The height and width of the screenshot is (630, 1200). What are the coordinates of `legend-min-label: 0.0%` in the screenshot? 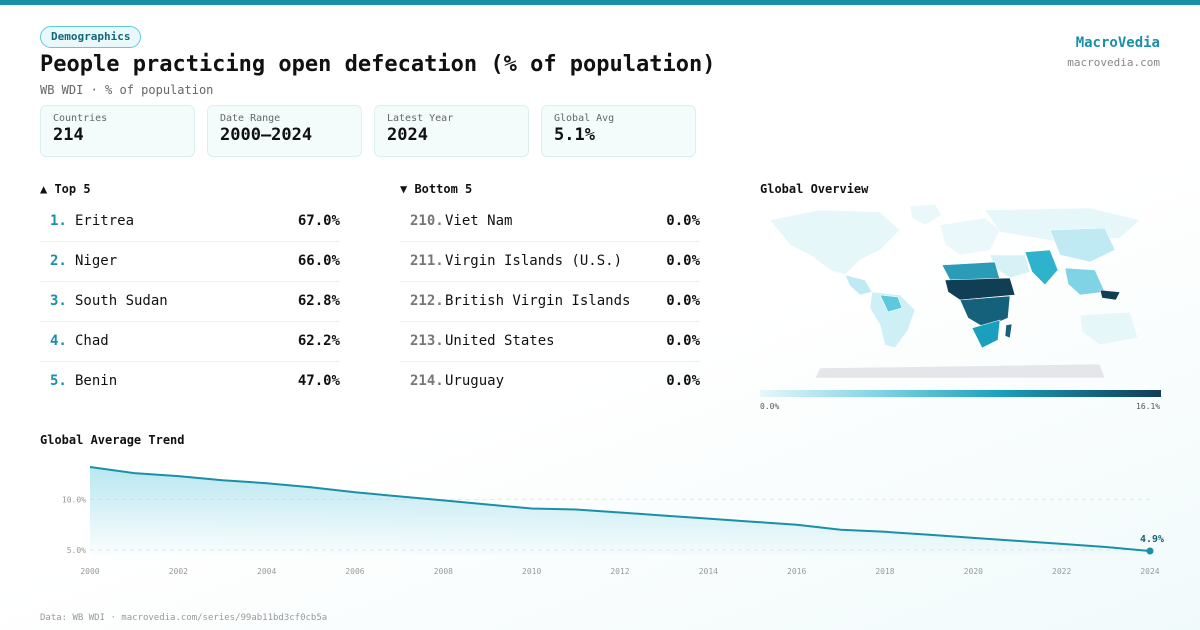 It's located at (770, 406).